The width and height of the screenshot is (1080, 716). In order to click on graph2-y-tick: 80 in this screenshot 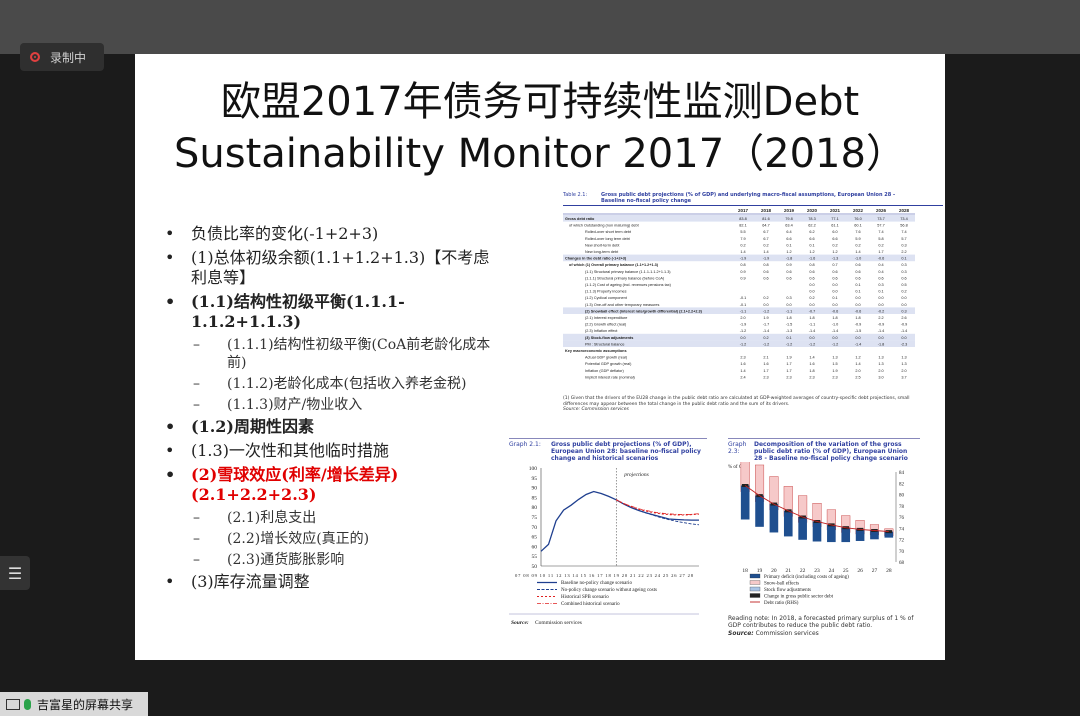, I will do `click(902, 496)`.